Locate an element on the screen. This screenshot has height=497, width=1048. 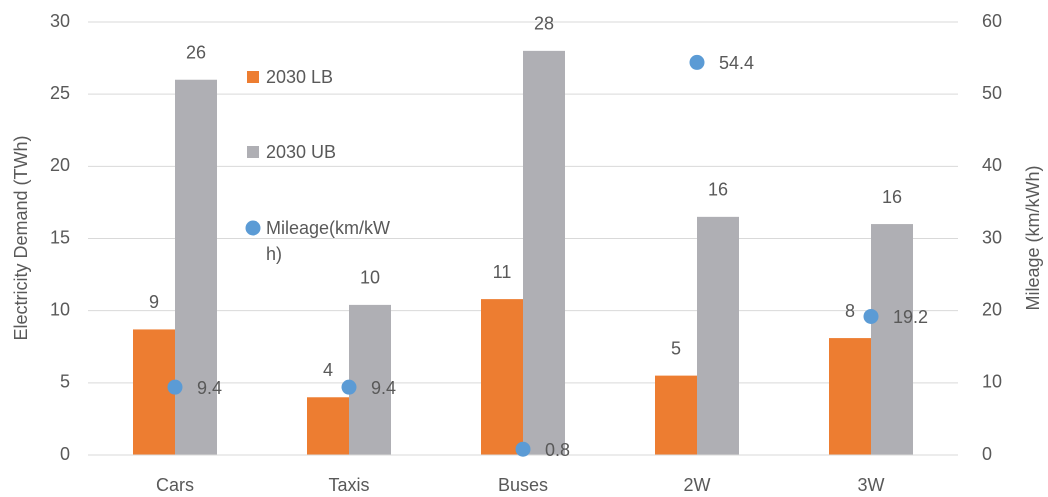
y-tick-label: 30 is located at coordinates (60, 21).